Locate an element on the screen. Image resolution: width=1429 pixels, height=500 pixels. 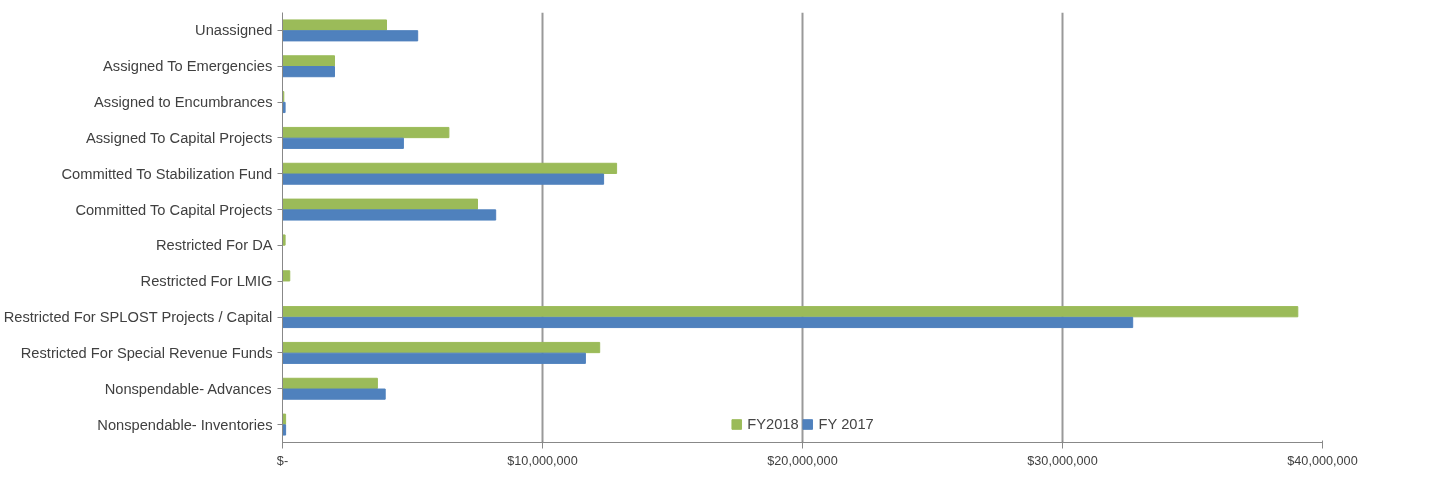
x-tick-label: $30,000,000 is located at coordinates (1062, 460).